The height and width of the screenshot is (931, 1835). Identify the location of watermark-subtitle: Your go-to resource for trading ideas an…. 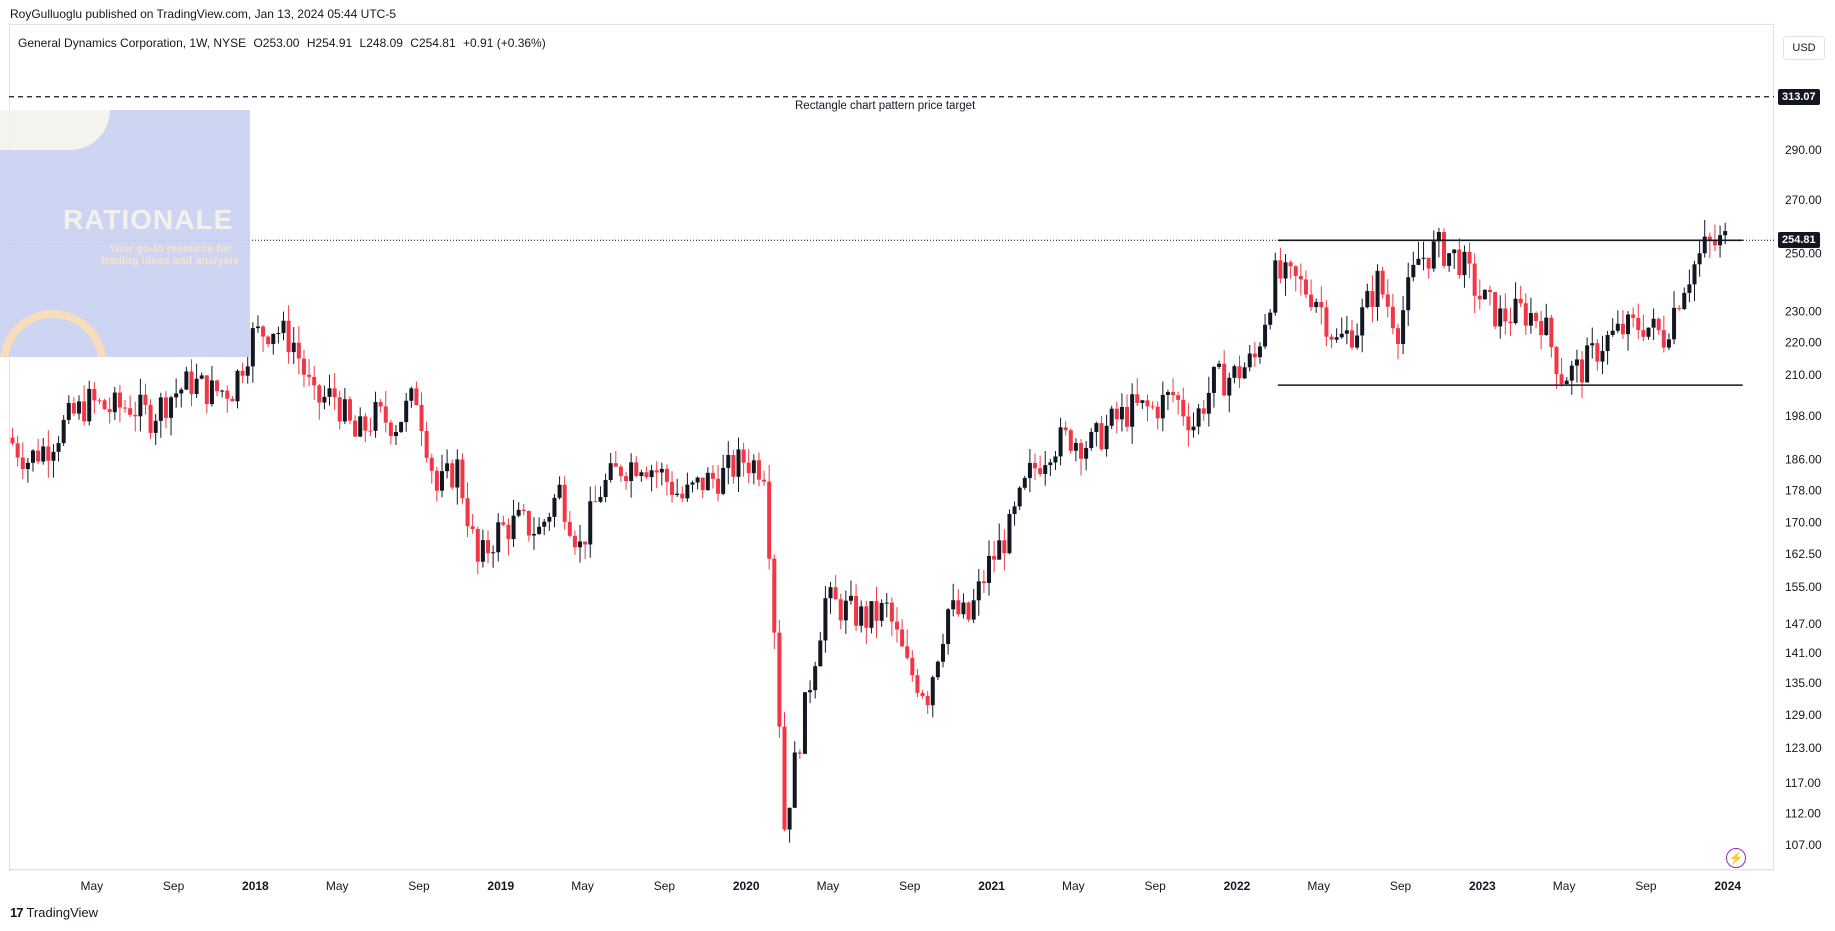
(170, 255).